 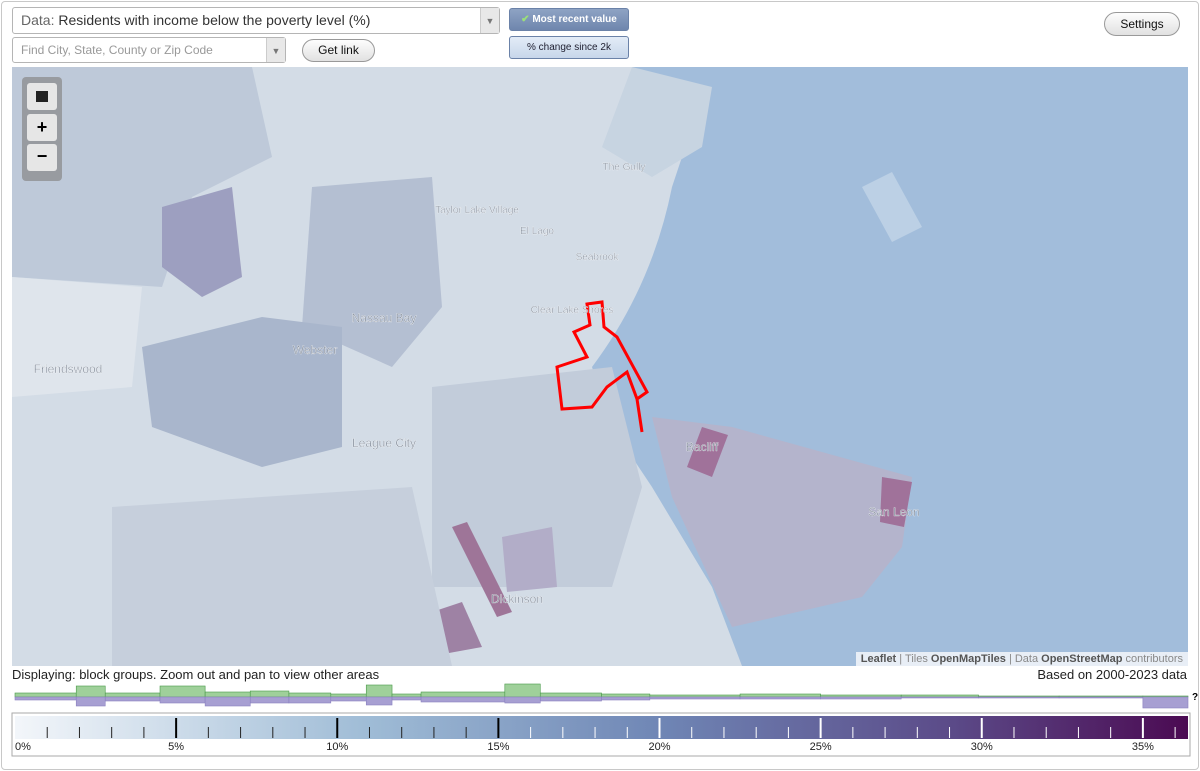 What do you see at coordinates (537, 231) in the screenshot?
I see `place-label: El Lago` at bounding box center [537, 231].